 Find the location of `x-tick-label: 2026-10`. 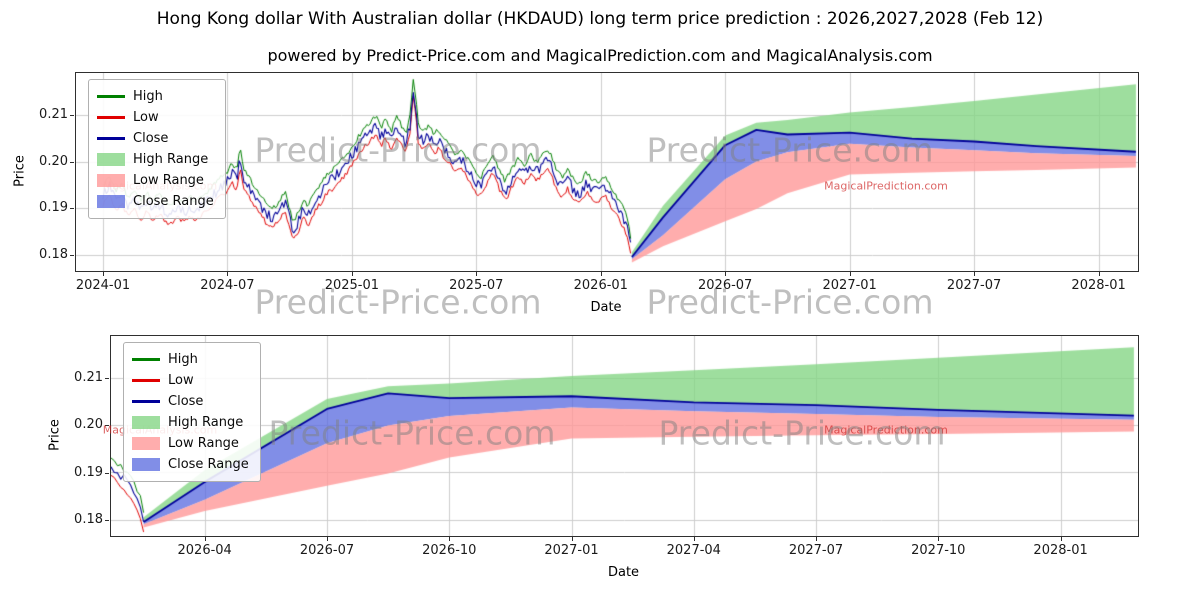

x-tick-label: 2026-10 is located at coordinates (449, 550).